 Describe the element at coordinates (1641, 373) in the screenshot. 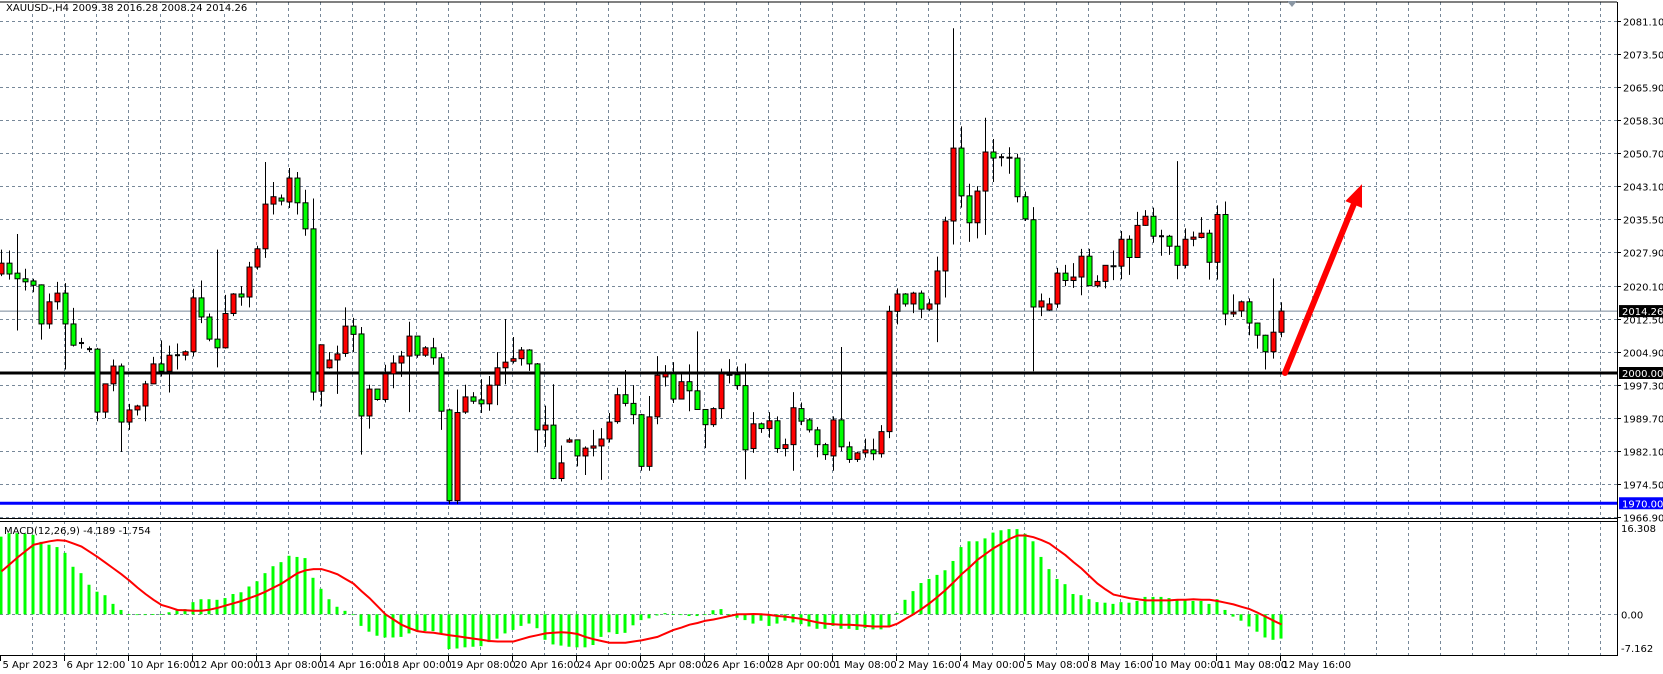

I see `level-2000-label-bg` at that location.